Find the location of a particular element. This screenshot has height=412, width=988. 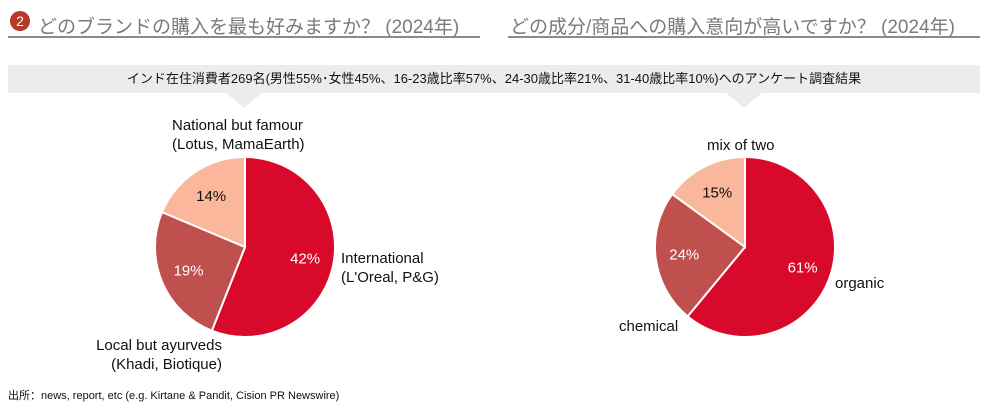

slice-national-percent: 14% is located at coordinates (211, 196).